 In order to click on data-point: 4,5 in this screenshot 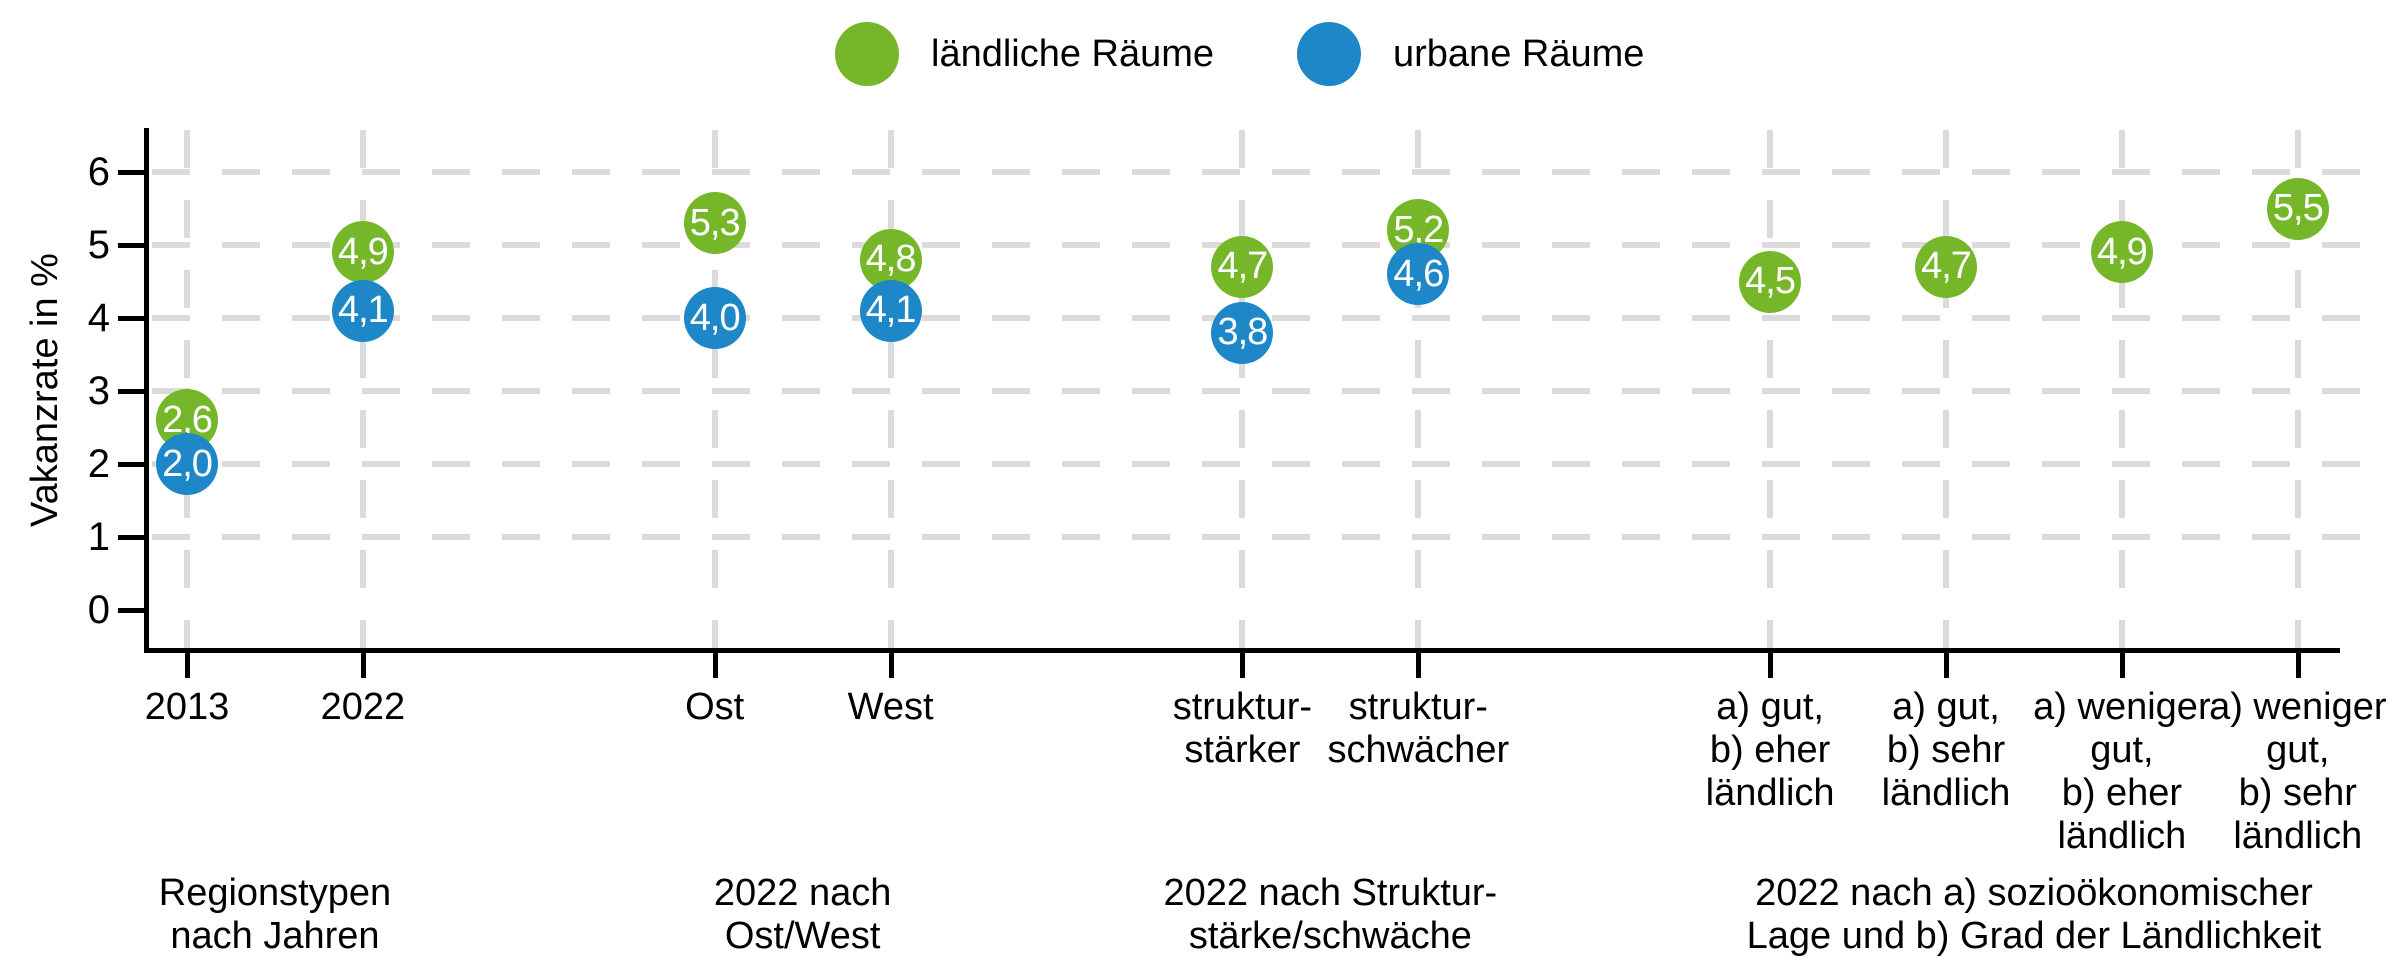, I will do `click(1770, 281)`.